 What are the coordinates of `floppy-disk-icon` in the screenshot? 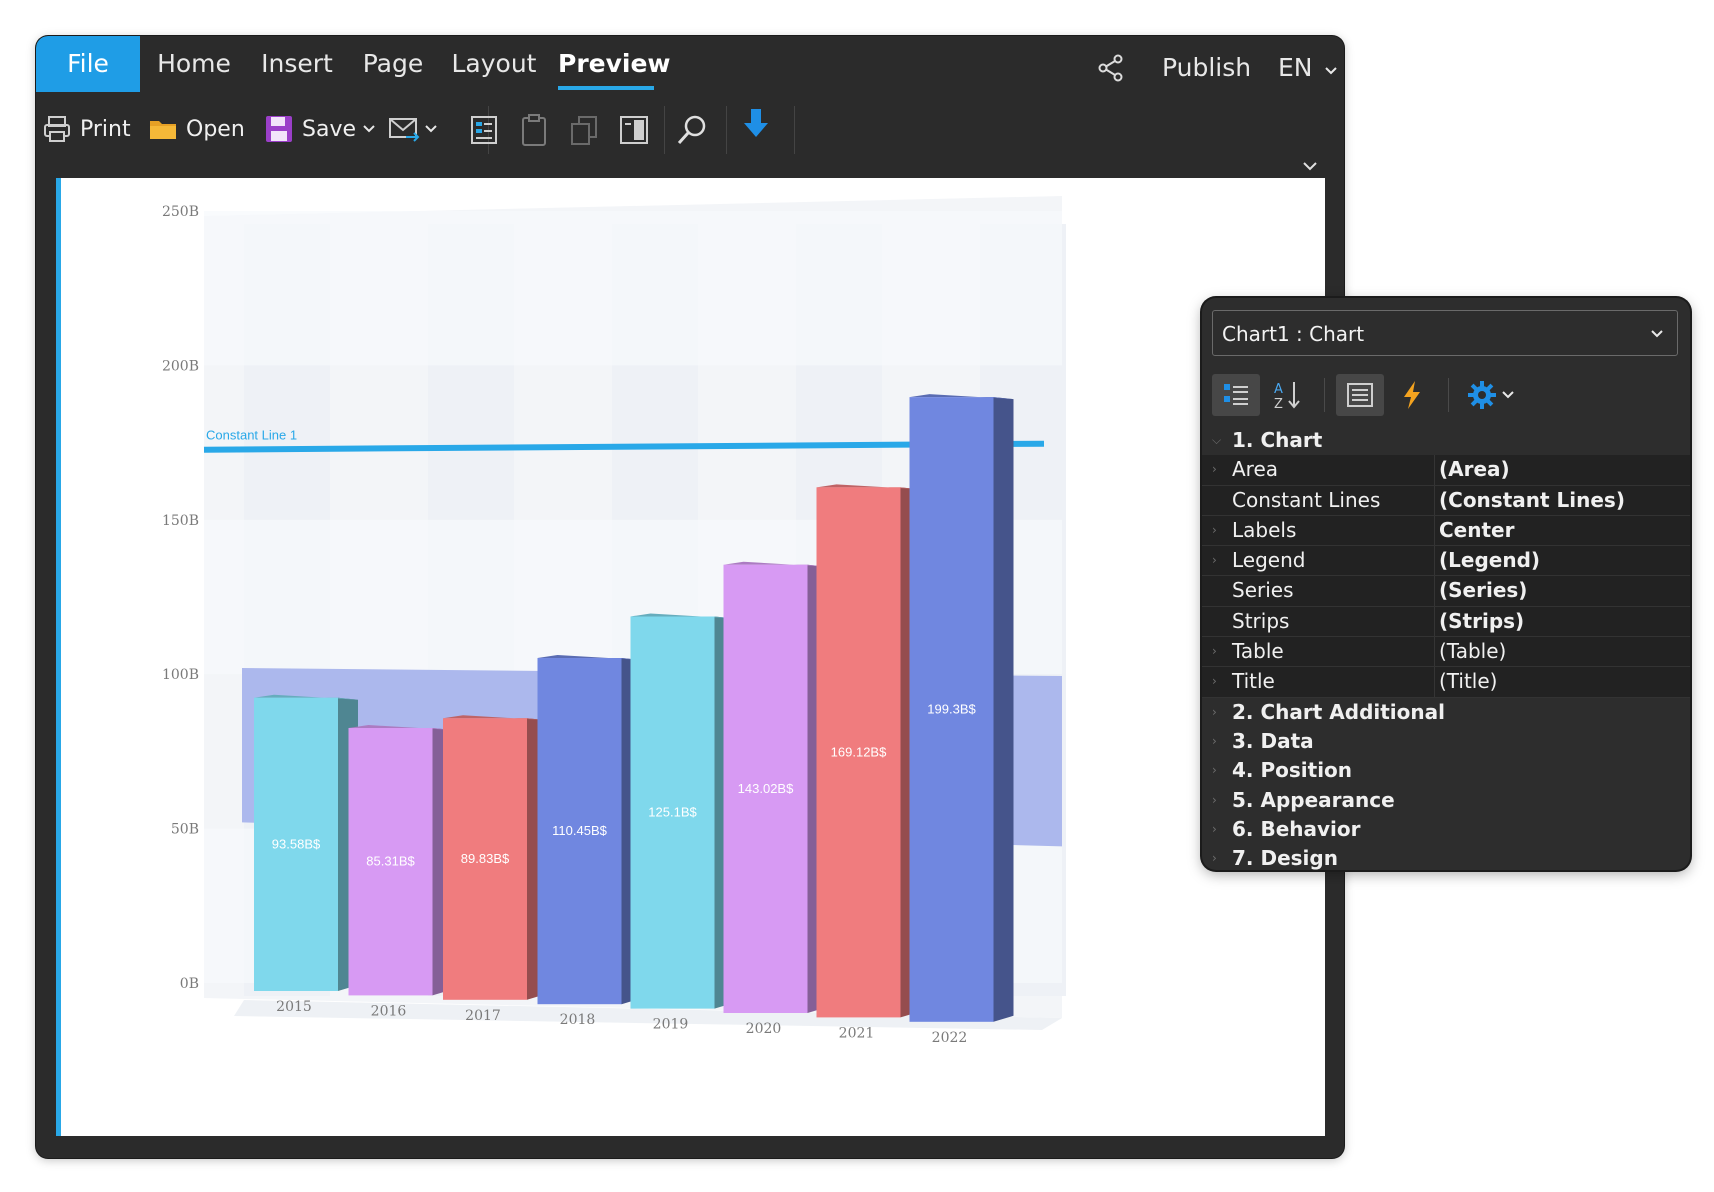 It's located at (279, 129).